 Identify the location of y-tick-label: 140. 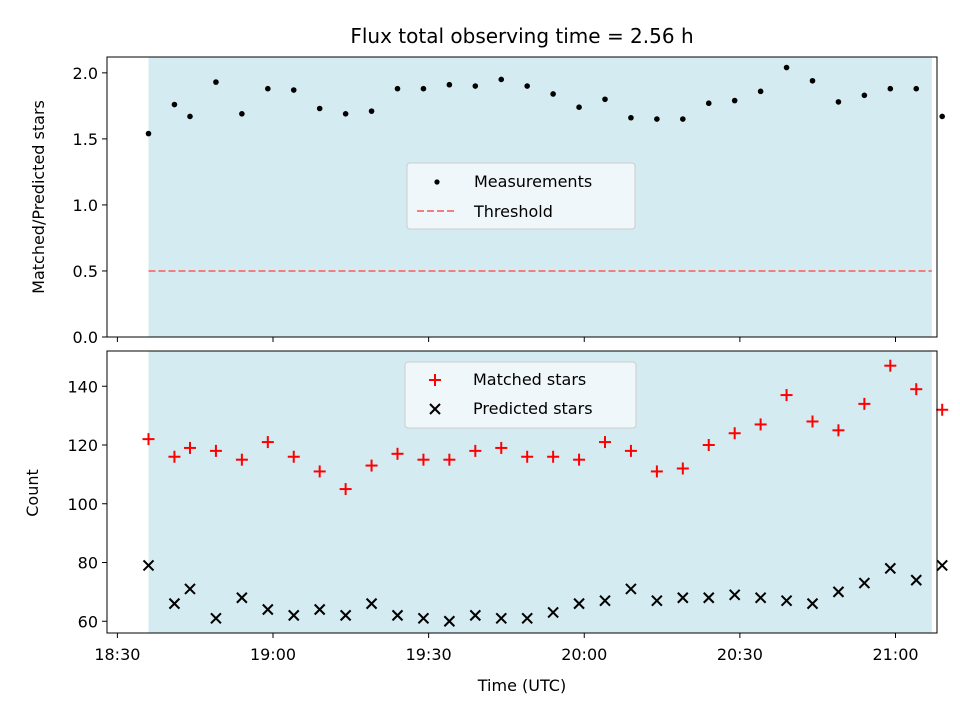
(82, 386).